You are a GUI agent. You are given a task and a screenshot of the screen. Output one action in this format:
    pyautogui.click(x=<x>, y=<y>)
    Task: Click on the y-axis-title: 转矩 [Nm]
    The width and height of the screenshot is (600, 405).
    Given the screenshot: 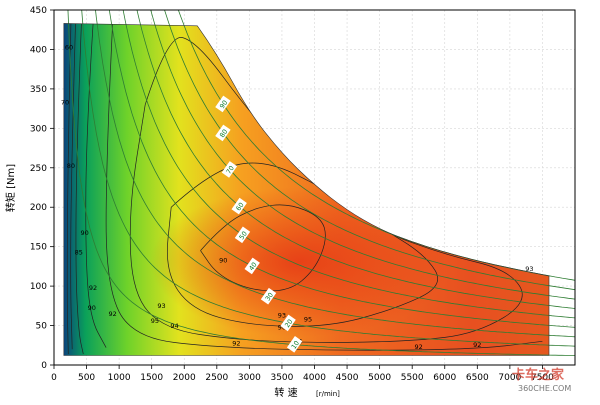 What is the action you would take?
    pyautogui.click(x=10, y=188)
    